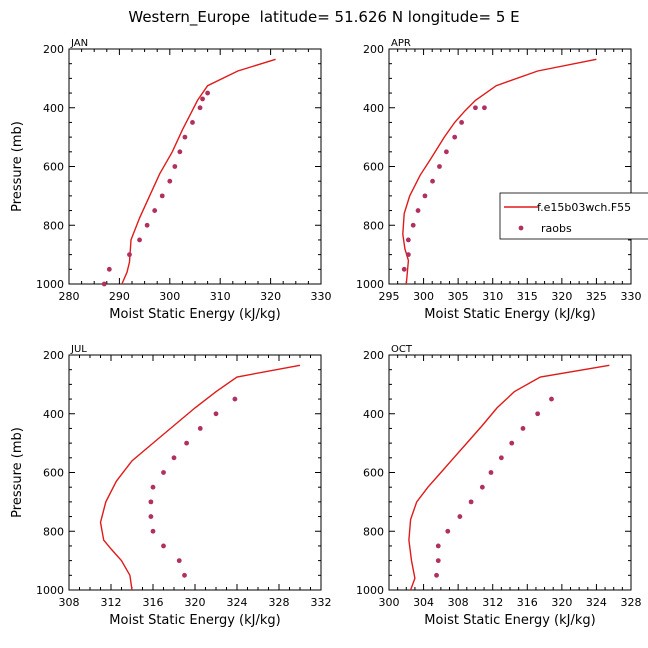 This screenshot has height=648, width=648. I want to click on panel-label: JAN, so click(79, 43).